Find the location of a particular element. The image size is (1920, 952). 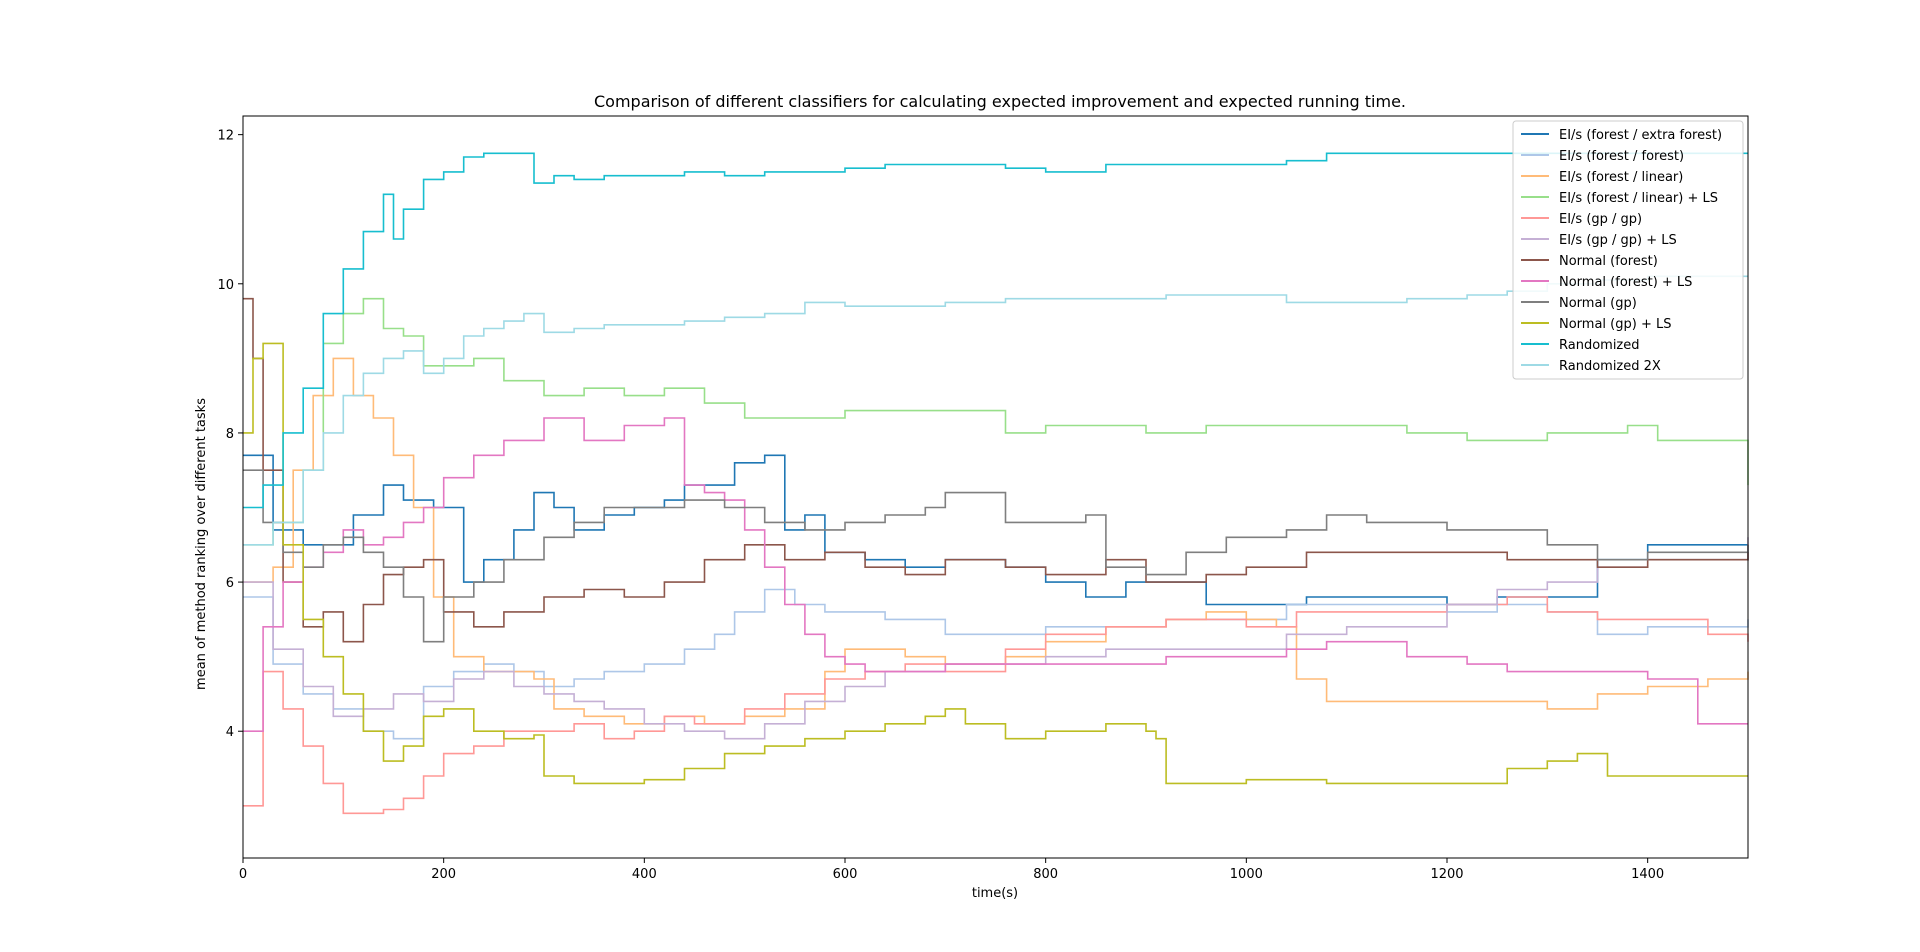

legend-entry: Normal (gp) + LS is located at coordinates (1615, 324).